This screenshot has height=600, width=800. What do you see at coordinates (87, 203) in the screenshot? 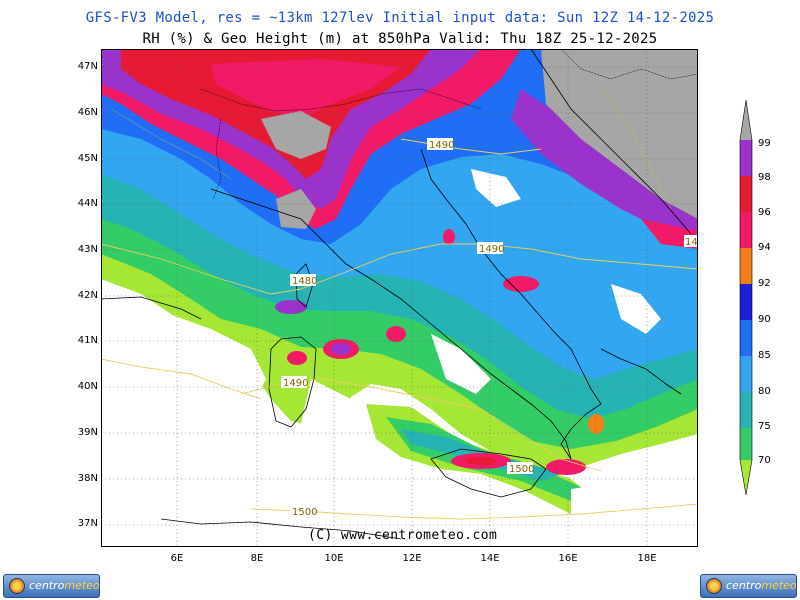
I see `lat-label: 44N` at bounding box center [87, 203].